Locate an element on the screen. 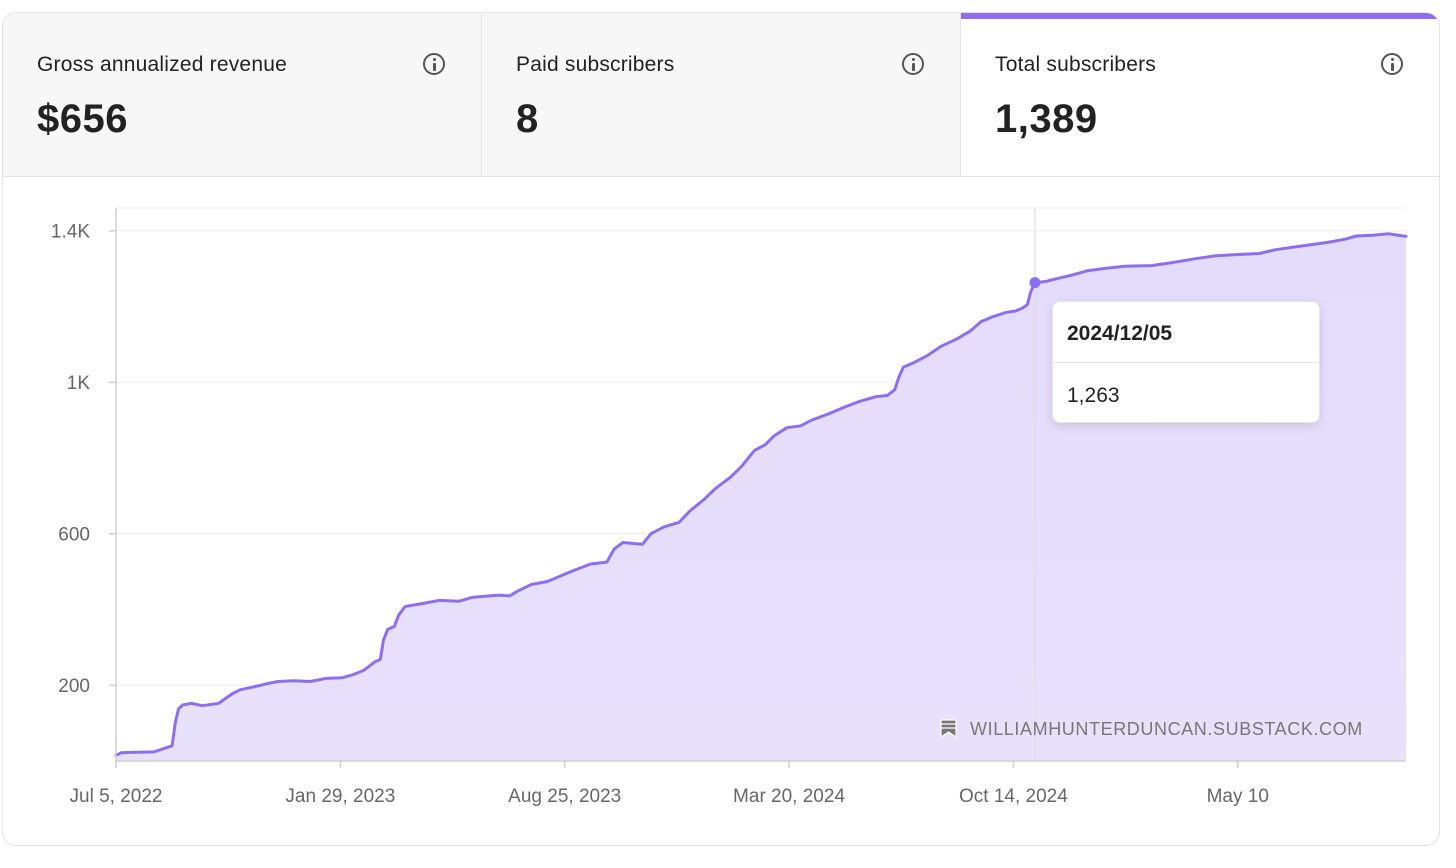 This screenshot has height=868, width=1456. tab-gross-annualized-revenue: Gross annualized revenue $656 is located at coordinates (242, 94).